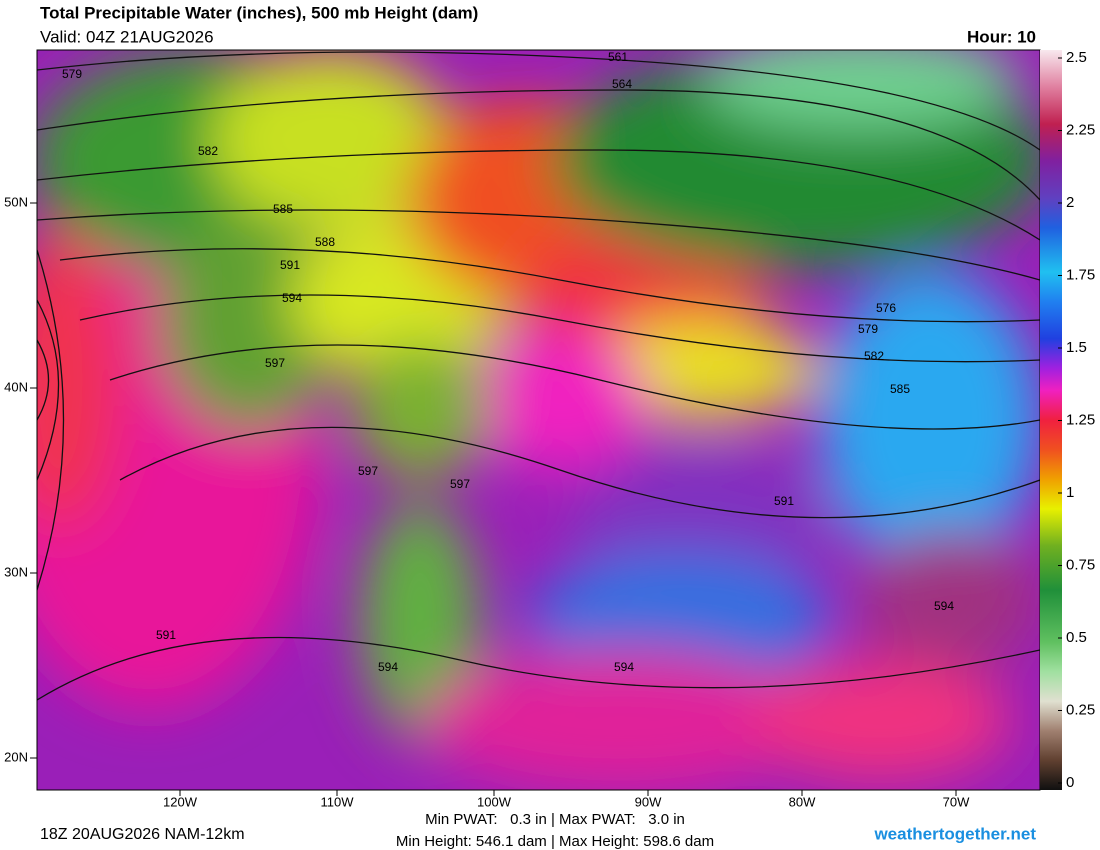  I want to click on colorbar-label: 2, so click(1070, 202).